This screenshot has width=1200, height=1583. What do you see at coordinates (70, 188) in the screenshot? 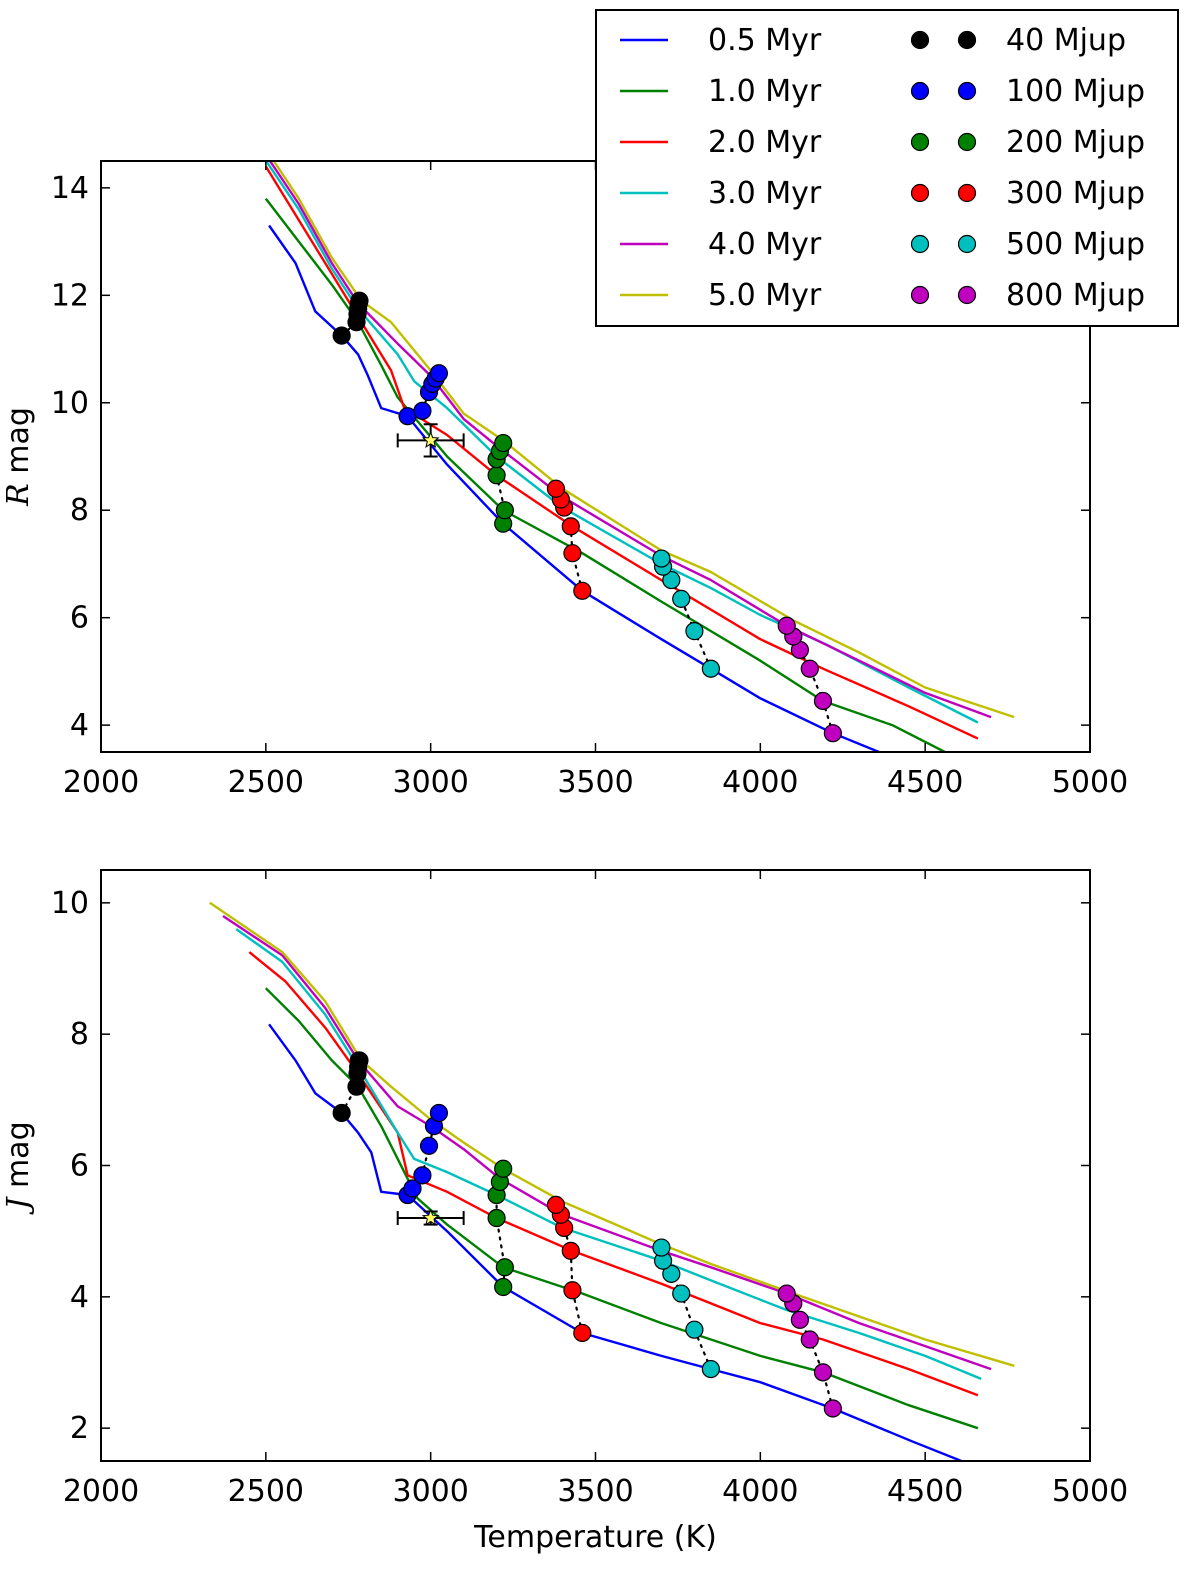
I see `y-tick-label: 14` at bounding box center [70, 188].